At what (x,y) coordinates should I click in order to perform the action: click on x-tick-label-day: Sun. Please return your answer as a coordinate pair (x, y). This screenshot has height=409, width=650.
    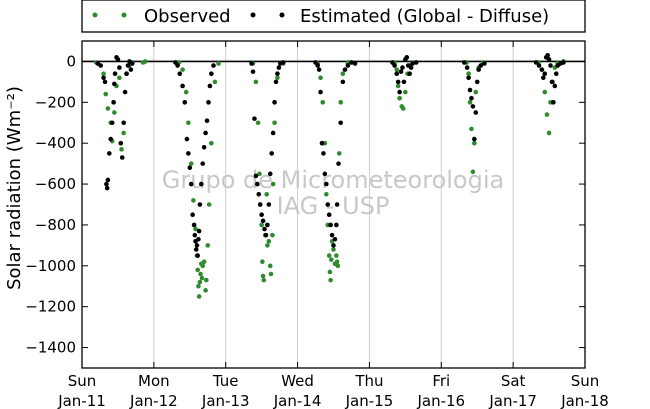
    Looking at the image, I should click on (585, 381).